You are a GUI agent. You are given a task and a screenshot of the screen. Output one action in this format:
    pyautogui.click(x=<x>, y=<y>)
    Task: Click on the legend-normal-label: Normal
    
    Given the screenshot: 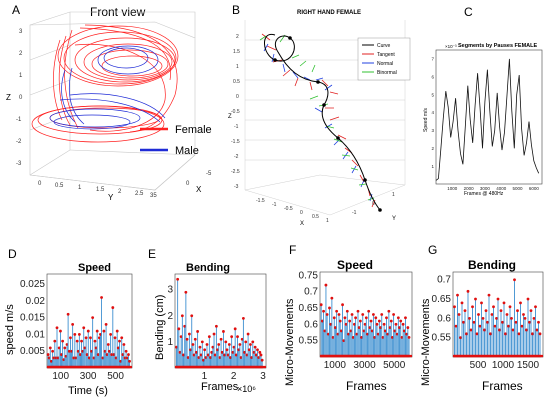 What is the action you would take?
    pyautogui.click(x=385, y=64)
    